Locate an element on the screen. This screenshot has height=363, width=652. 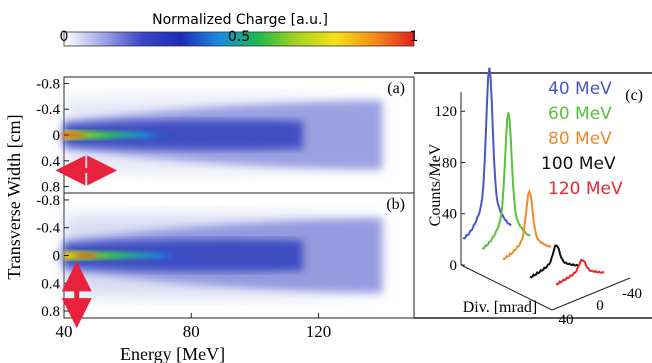
c-div-tick-label: 0 is located at coordinates (600, 306).